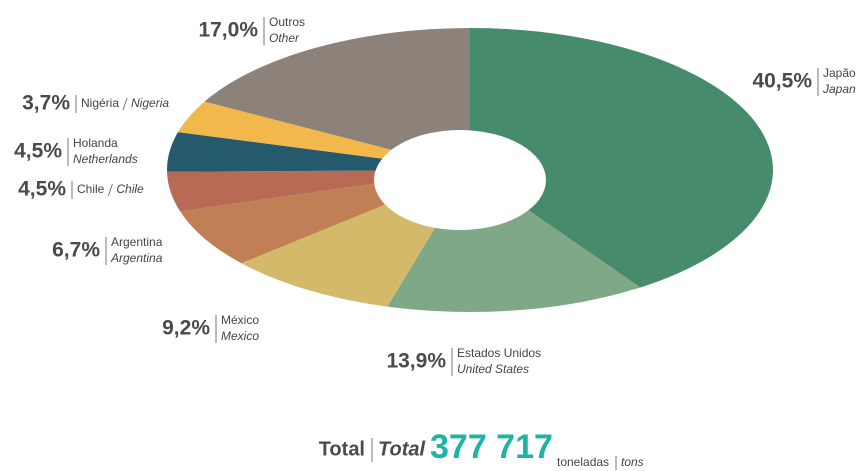  What do you see at coordinates (136, 258) in the screenshot?
I see `category-label-en: Argentina` at bounding box center [136, 258].